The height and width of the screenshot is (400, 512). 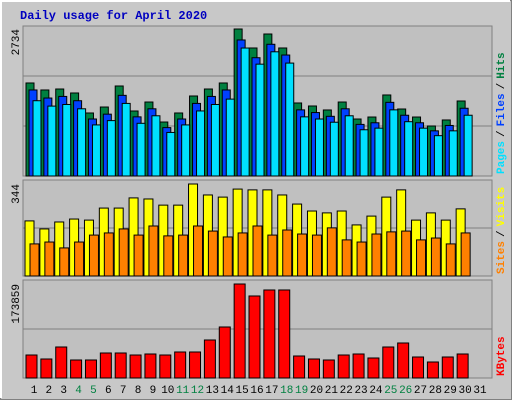 I want to click on y-tick-label: 2734, so click(x=17, y=42).